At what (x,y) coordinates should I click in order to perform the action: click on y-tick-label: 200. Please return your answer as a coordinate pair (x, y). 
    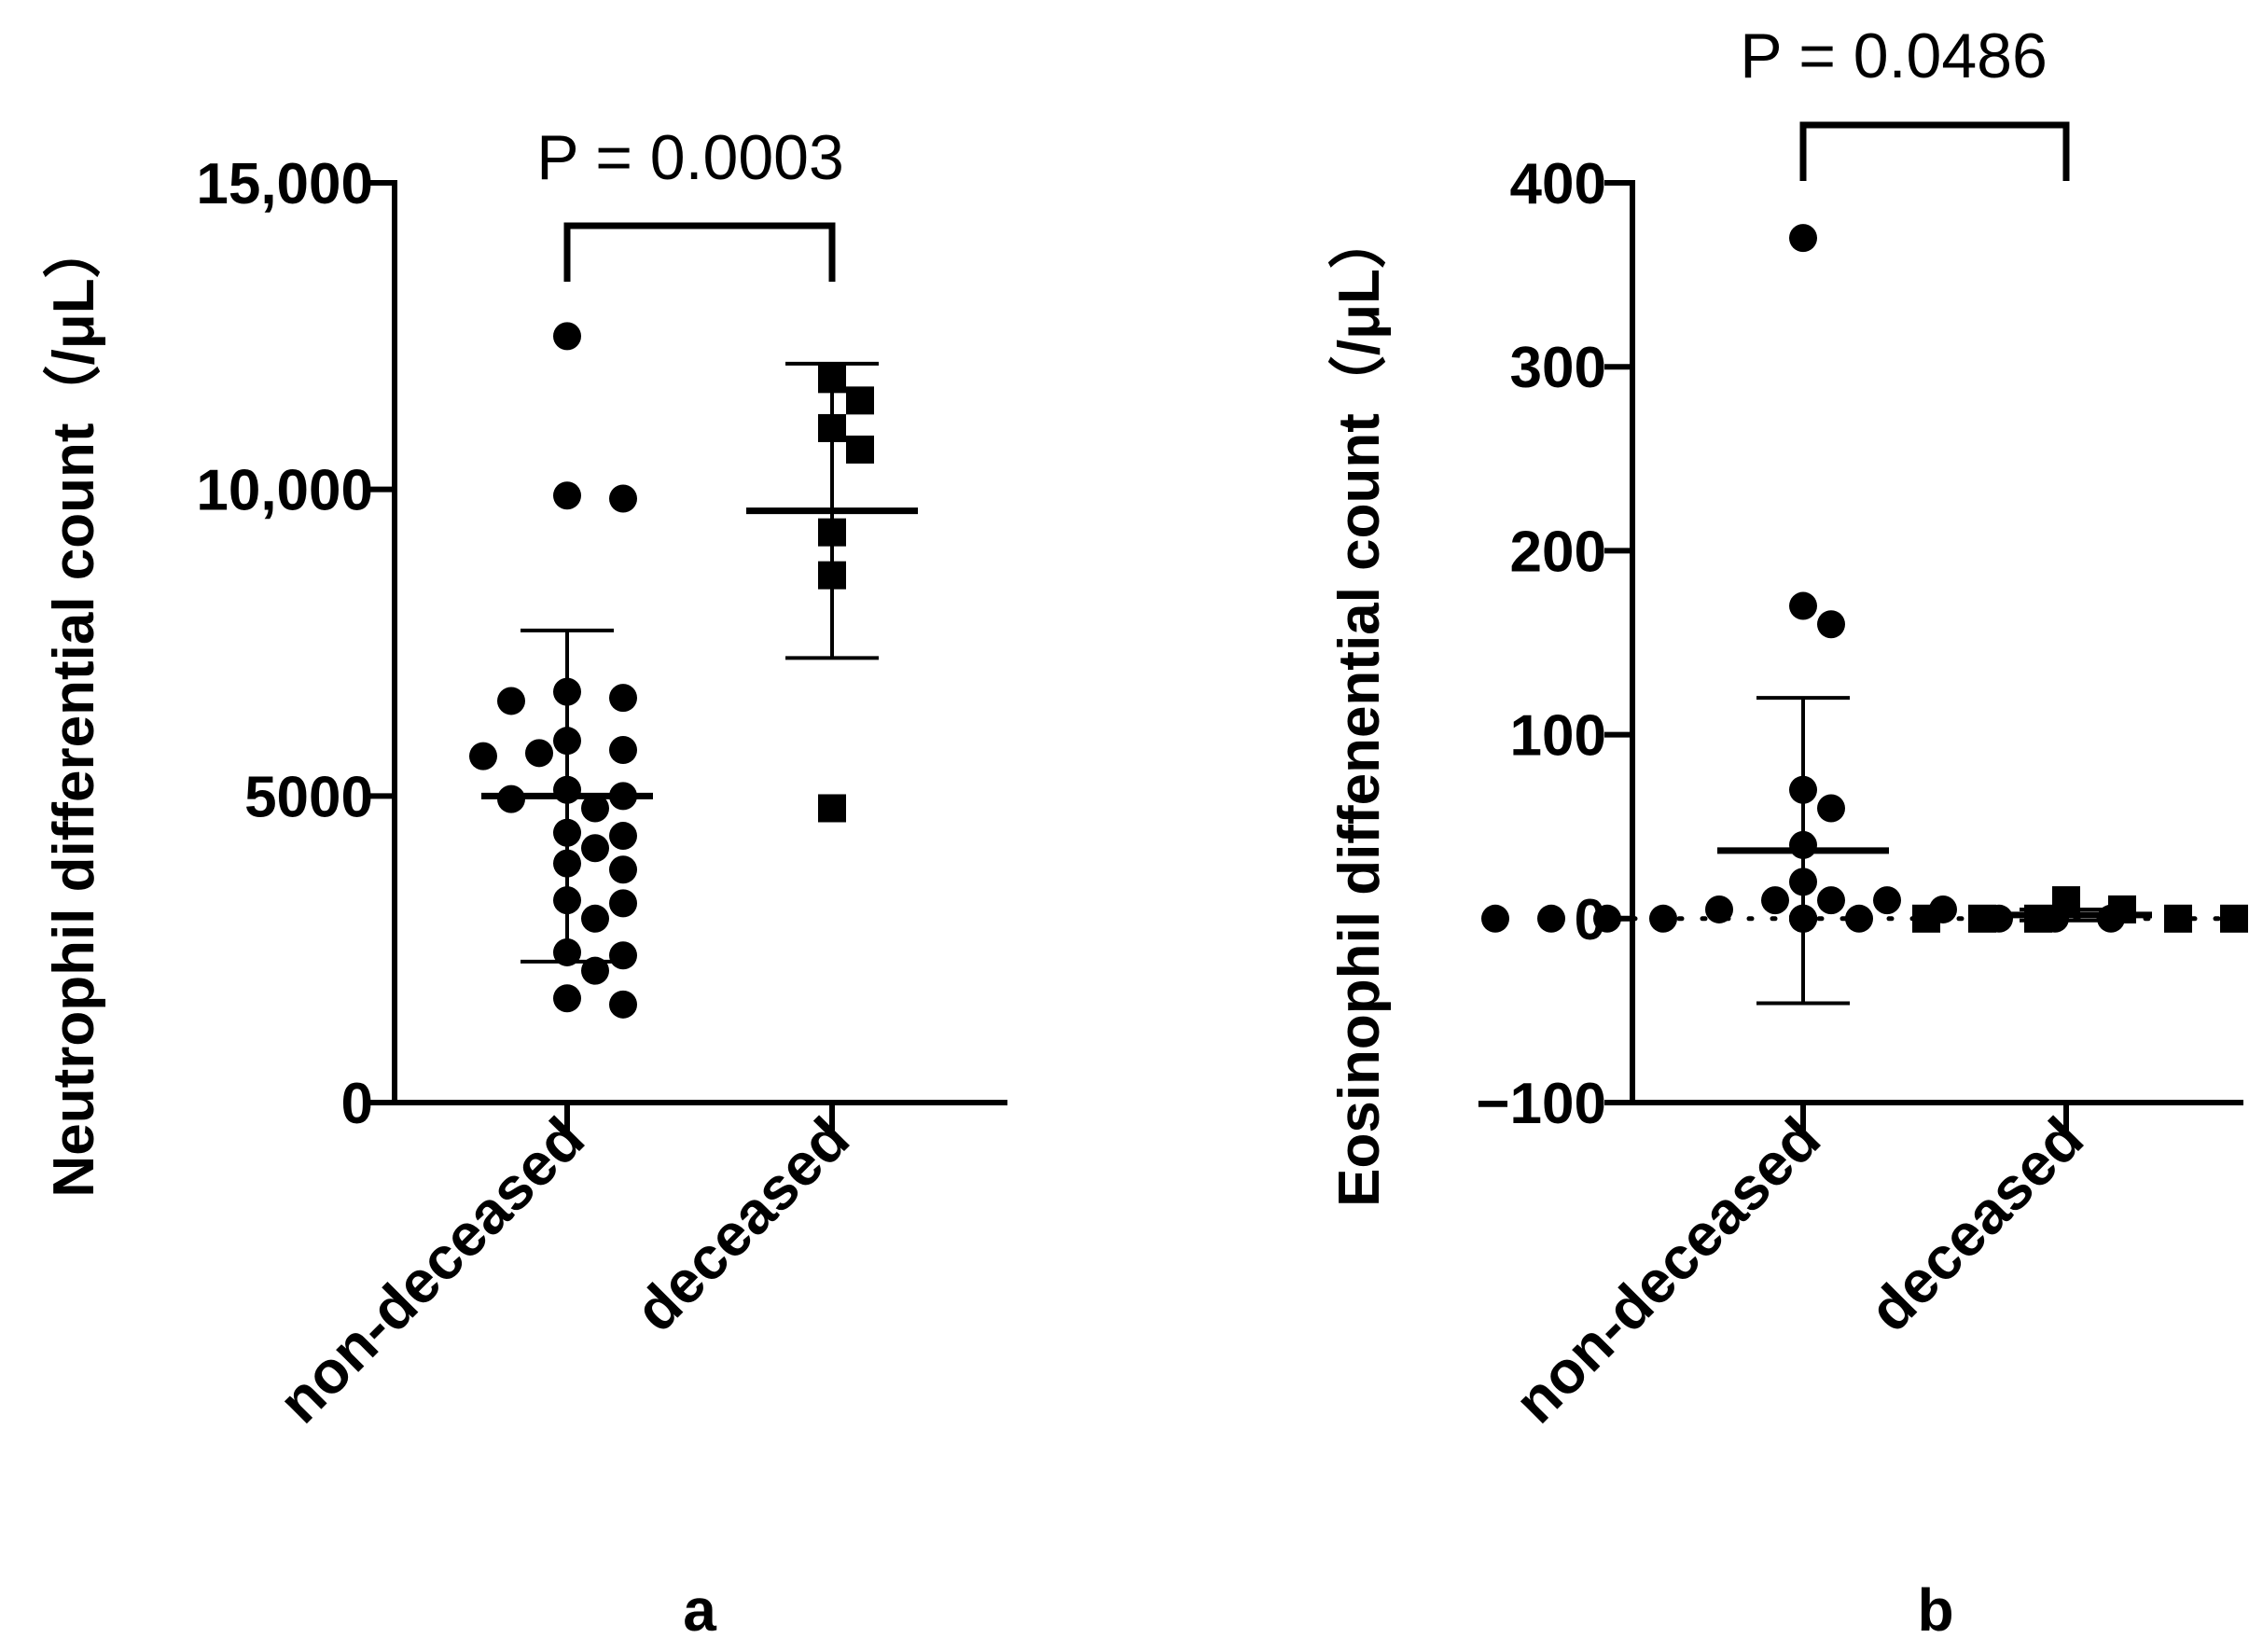
    Looking at the image, I should click on (1558, 552).